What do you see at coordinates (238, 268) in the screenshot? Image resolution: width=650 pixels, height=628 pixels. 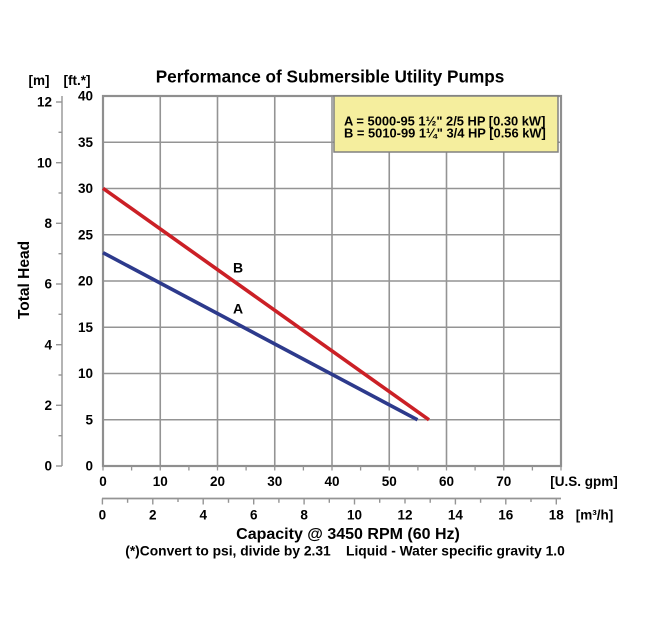 I see `svg-text: B` at bounding box center [238, 268].